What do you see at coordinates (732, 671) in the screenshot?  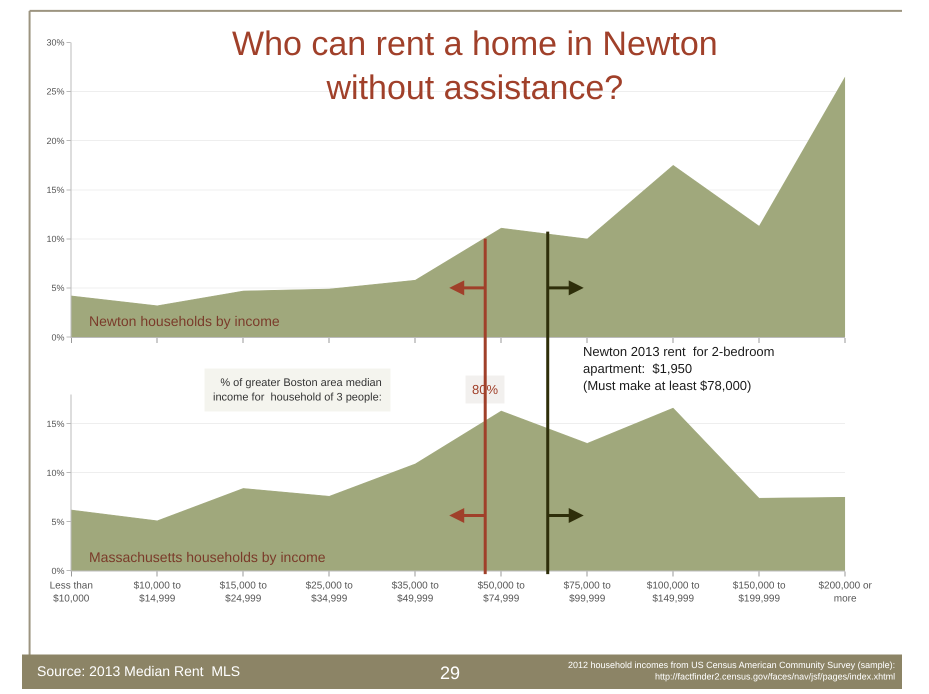 I see `text: 2012 household incomes from US Census American Community Survey (sample): http://factfinder2.census.gov/faces/nav/jsf/pages/index.xhtml` at bounding box center [732, 671].